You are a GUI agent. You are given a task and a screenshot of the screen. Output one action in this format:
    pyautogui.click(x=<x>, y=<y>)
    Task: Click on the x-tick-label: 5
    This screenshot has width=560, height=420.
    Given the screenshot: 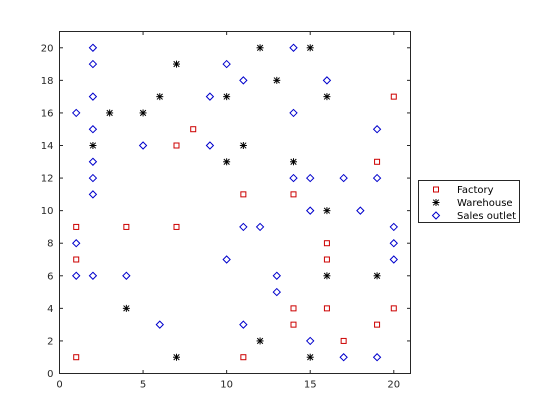 What is the action you would take?
    pyautogui.click(x=143, y=385)
    